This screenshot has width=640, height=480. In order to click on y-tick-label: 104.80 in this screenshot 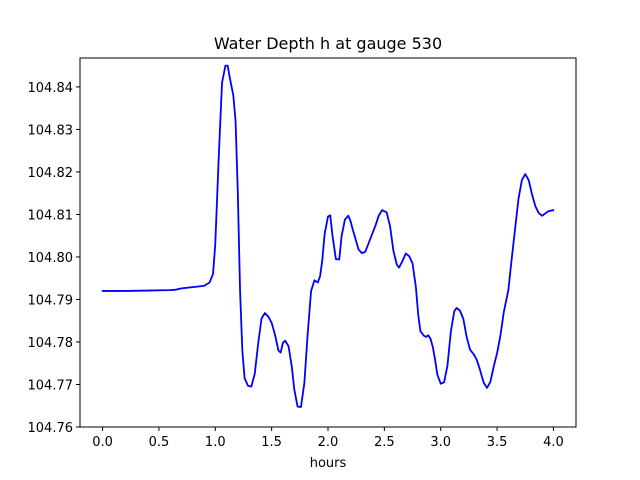, I will do `click(51, 258)`.